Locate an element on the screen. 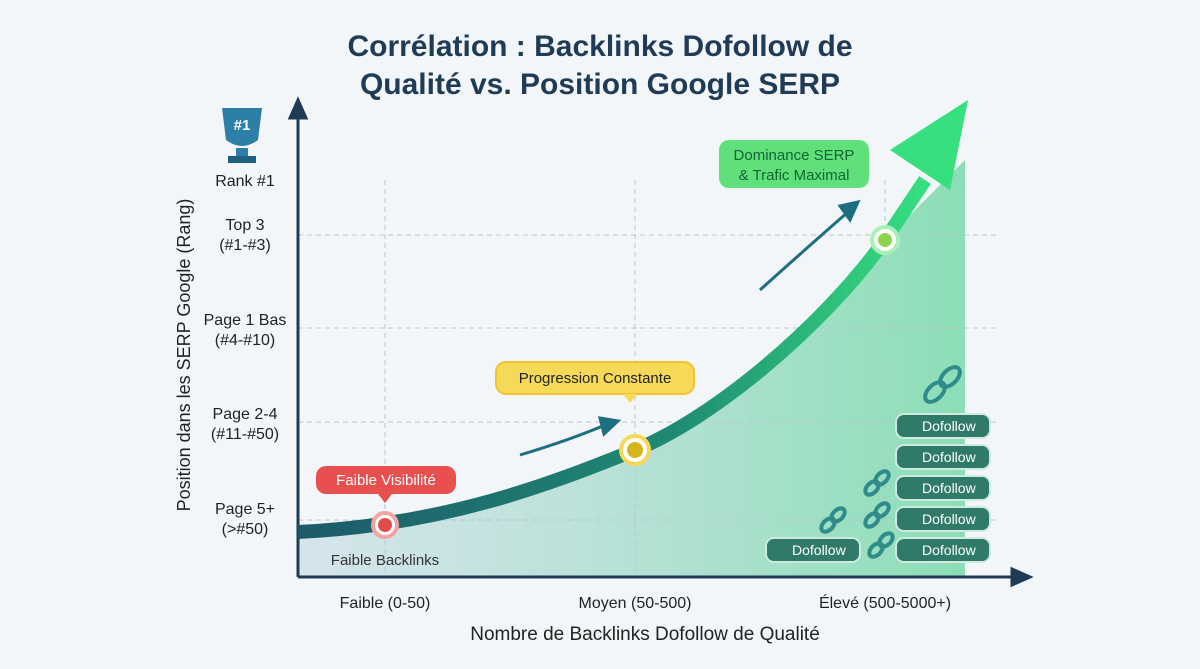  callout-text: Dominance SERP is located at coordinates (794, 155).